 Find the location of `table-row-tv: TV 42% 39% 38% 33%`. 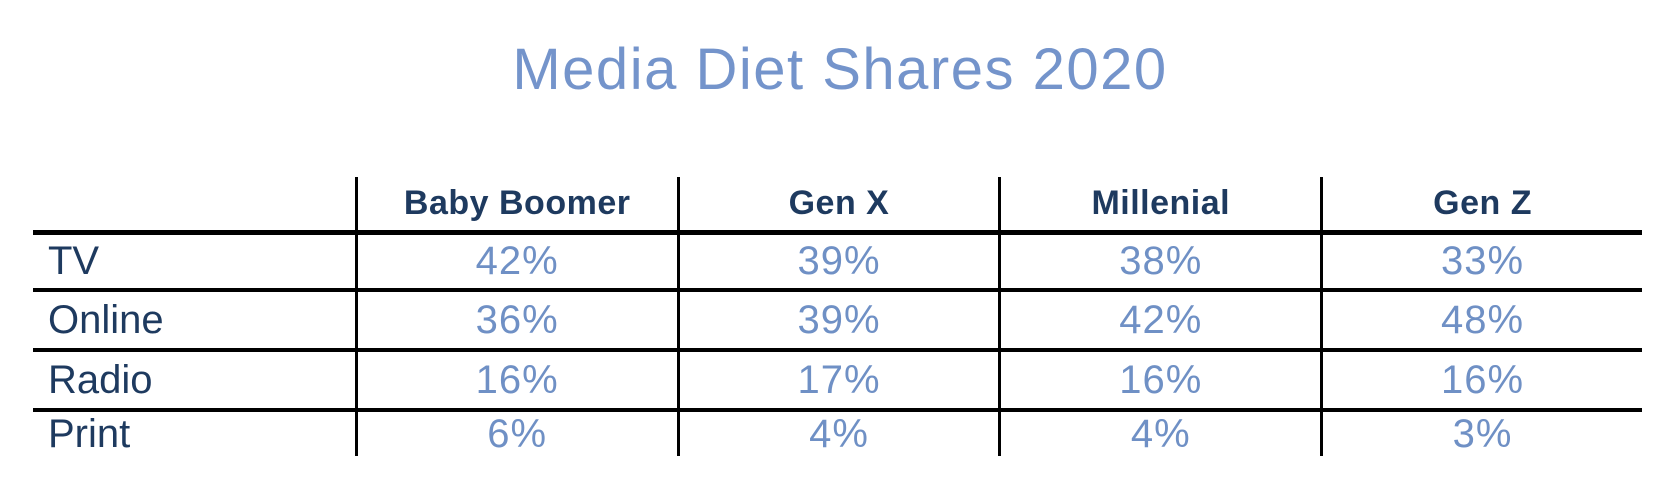

table-row-tv: TV 42% 39% 38% 33% is located at coordinates (837, 263).